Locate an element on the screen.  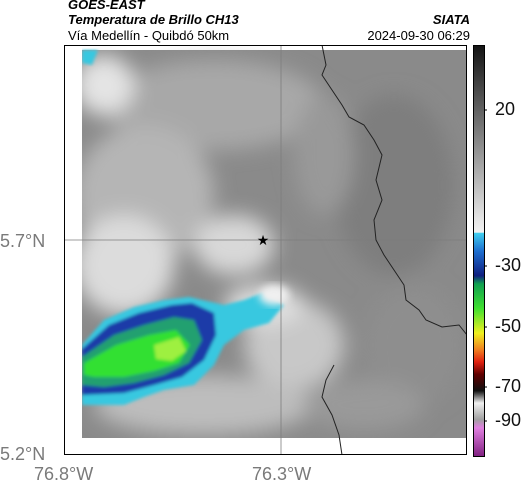
colorbar-label-minus-30: -30 is located at coordinates (508, 265).